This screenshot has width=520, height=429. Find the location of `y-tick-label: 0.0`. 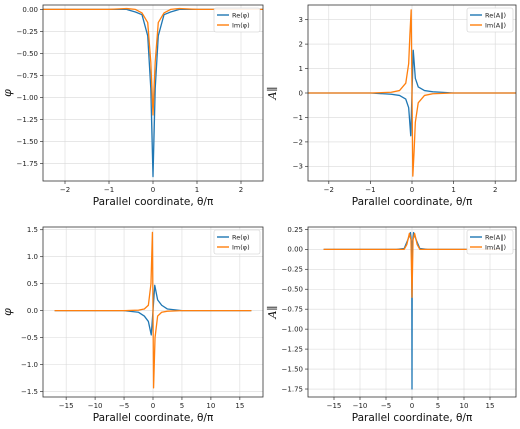

y-tick-label: 0.0 is located at coordinates (32, 311).